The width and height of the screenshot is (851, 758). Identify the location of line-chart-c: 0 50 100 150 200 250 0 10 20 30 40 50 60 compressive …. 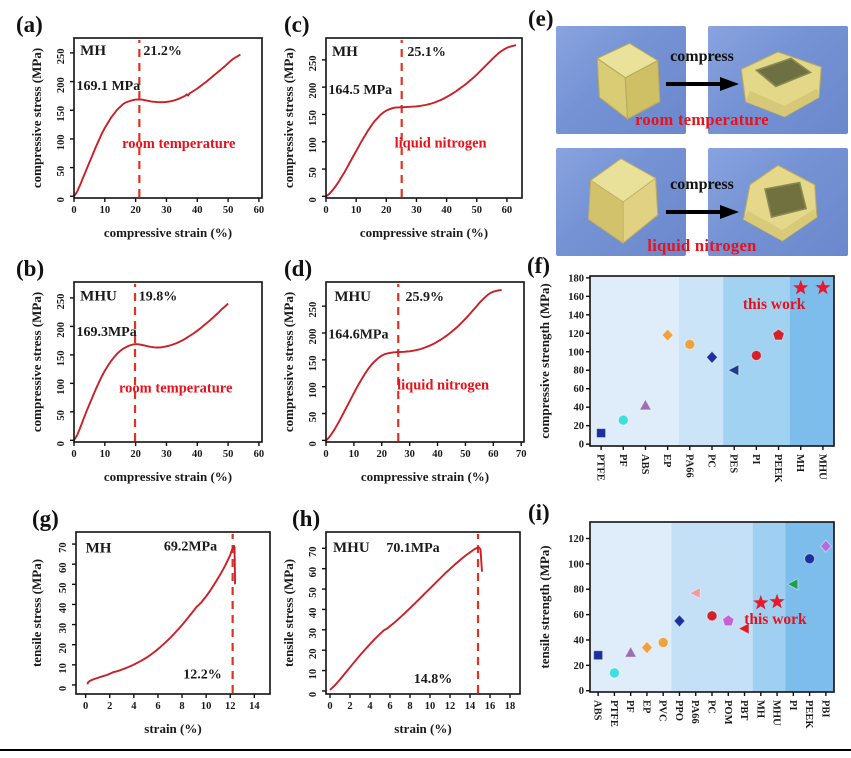
(402, 138).